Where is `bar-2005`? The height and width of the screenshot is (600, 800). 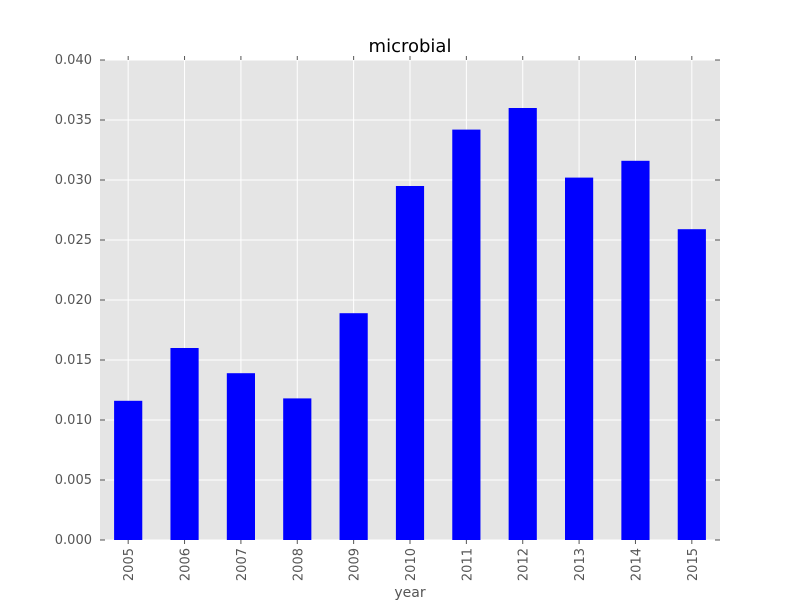
bar-2005 is located at coordinates (128, 470).